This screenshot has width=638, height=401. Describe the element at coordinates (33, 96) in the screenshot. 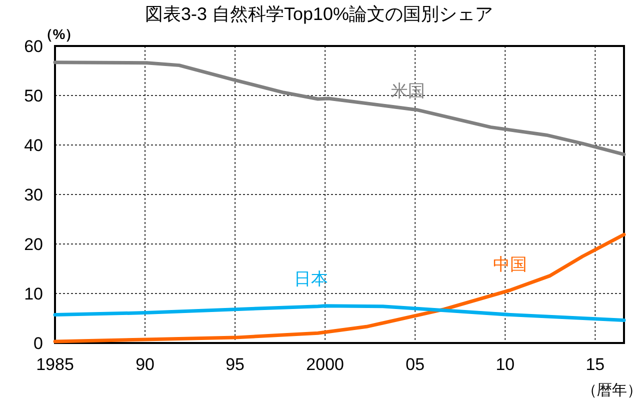

I see `ytick: 50` at that location.